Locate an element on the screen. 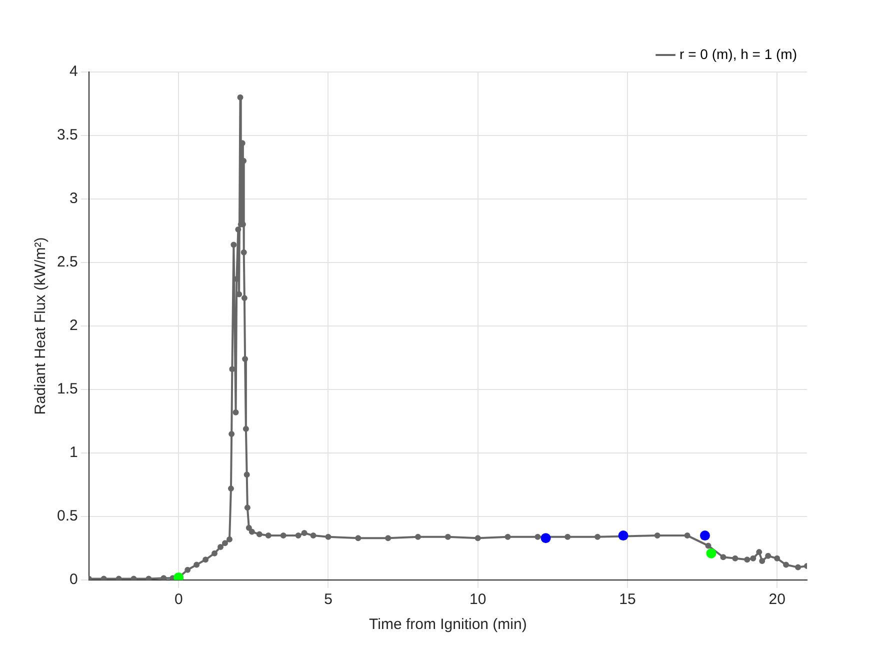  x-axis-title: Time from Ignition (min) is located at coordinates (448, 625).